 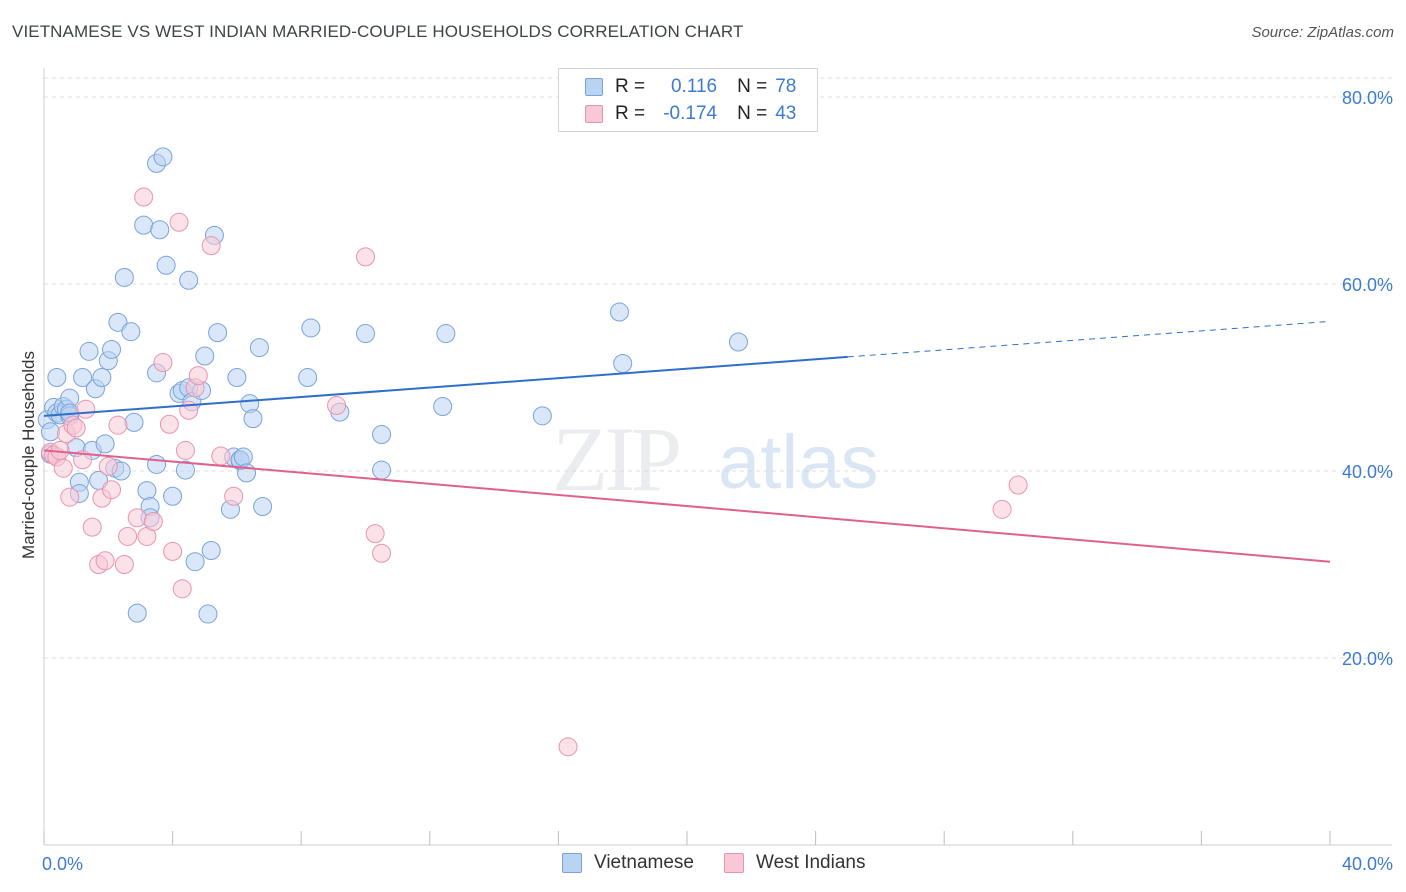 I want to click on legend-r-value-west-indians: -0.174, so click(x=690, y=113).